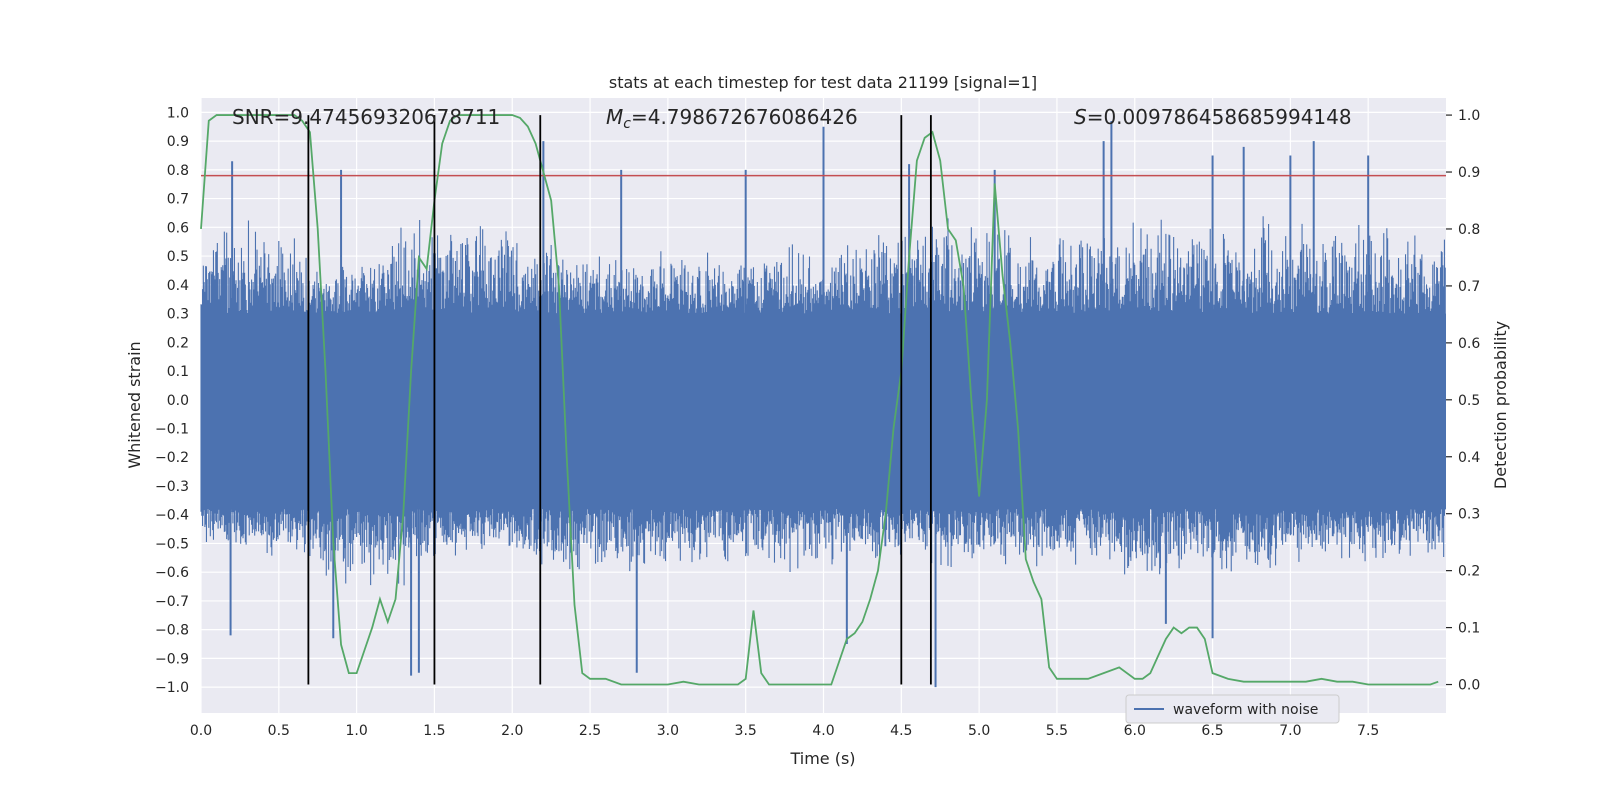 Image resolution: width=1600 pixels, height=800 pixels. What do you see at coordinates (201, 731) in the screenshot?
I see `x-tick-label: 0.0` at bounding box center [201, 731].